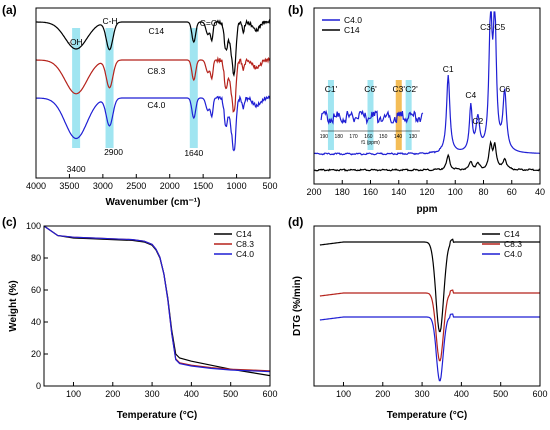 The height and width of the screenshot is (430, 550). What do you see at coordinates (153, 48) in the screenshot?
I see `panel-a-series-C14` at bounding box center [153, 48].